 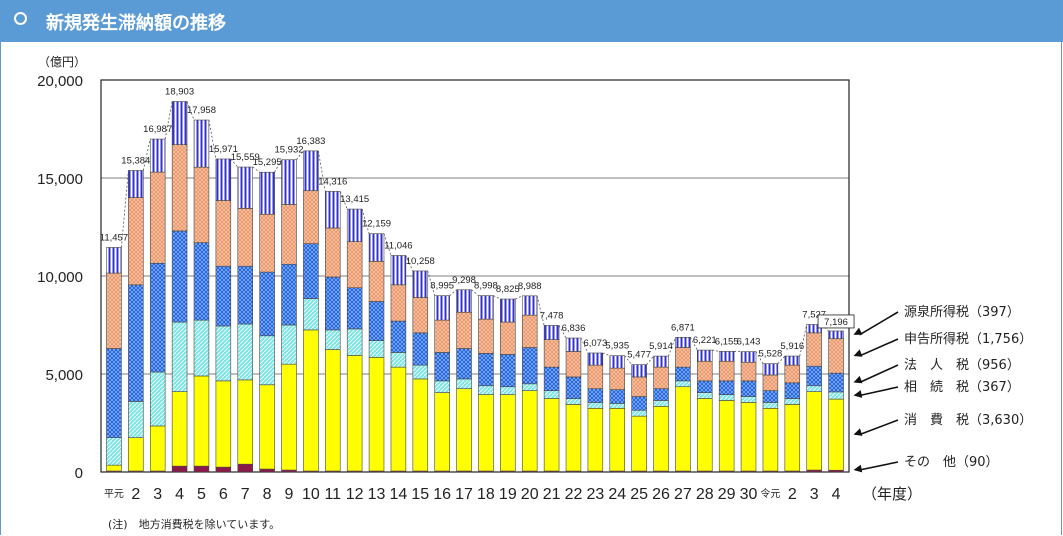 What do you see at coordinates (377, 494) in the screenshot?
I see `x-tick-label: 13` at bounding box center [377, 494].